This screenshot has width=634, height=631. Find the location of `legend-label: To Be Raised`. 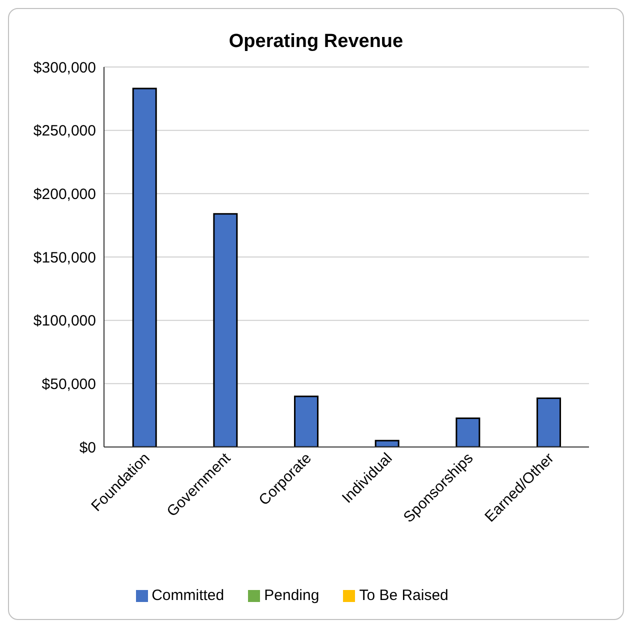

legend-label: To Be Raised is located at coordinates (403, 595).